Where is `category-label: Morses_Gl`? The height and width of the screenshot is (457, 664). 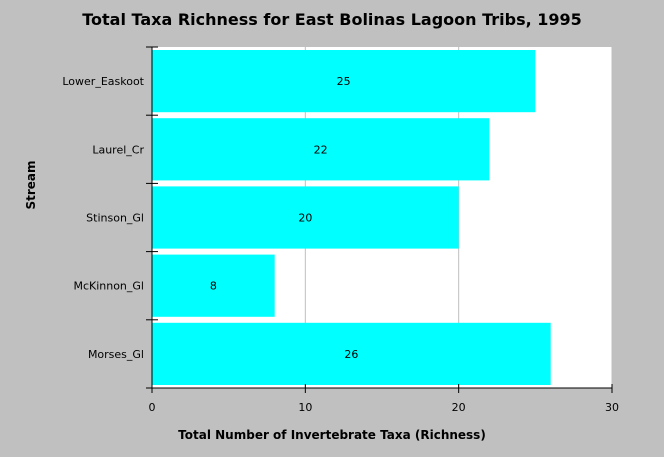 category-label: Morses_Gl is located at coordinates (116, 354).